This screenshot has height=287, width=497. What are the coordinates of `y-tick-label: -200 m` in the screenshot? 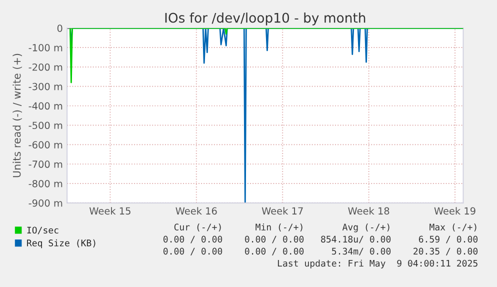 It's located at (45, 67).